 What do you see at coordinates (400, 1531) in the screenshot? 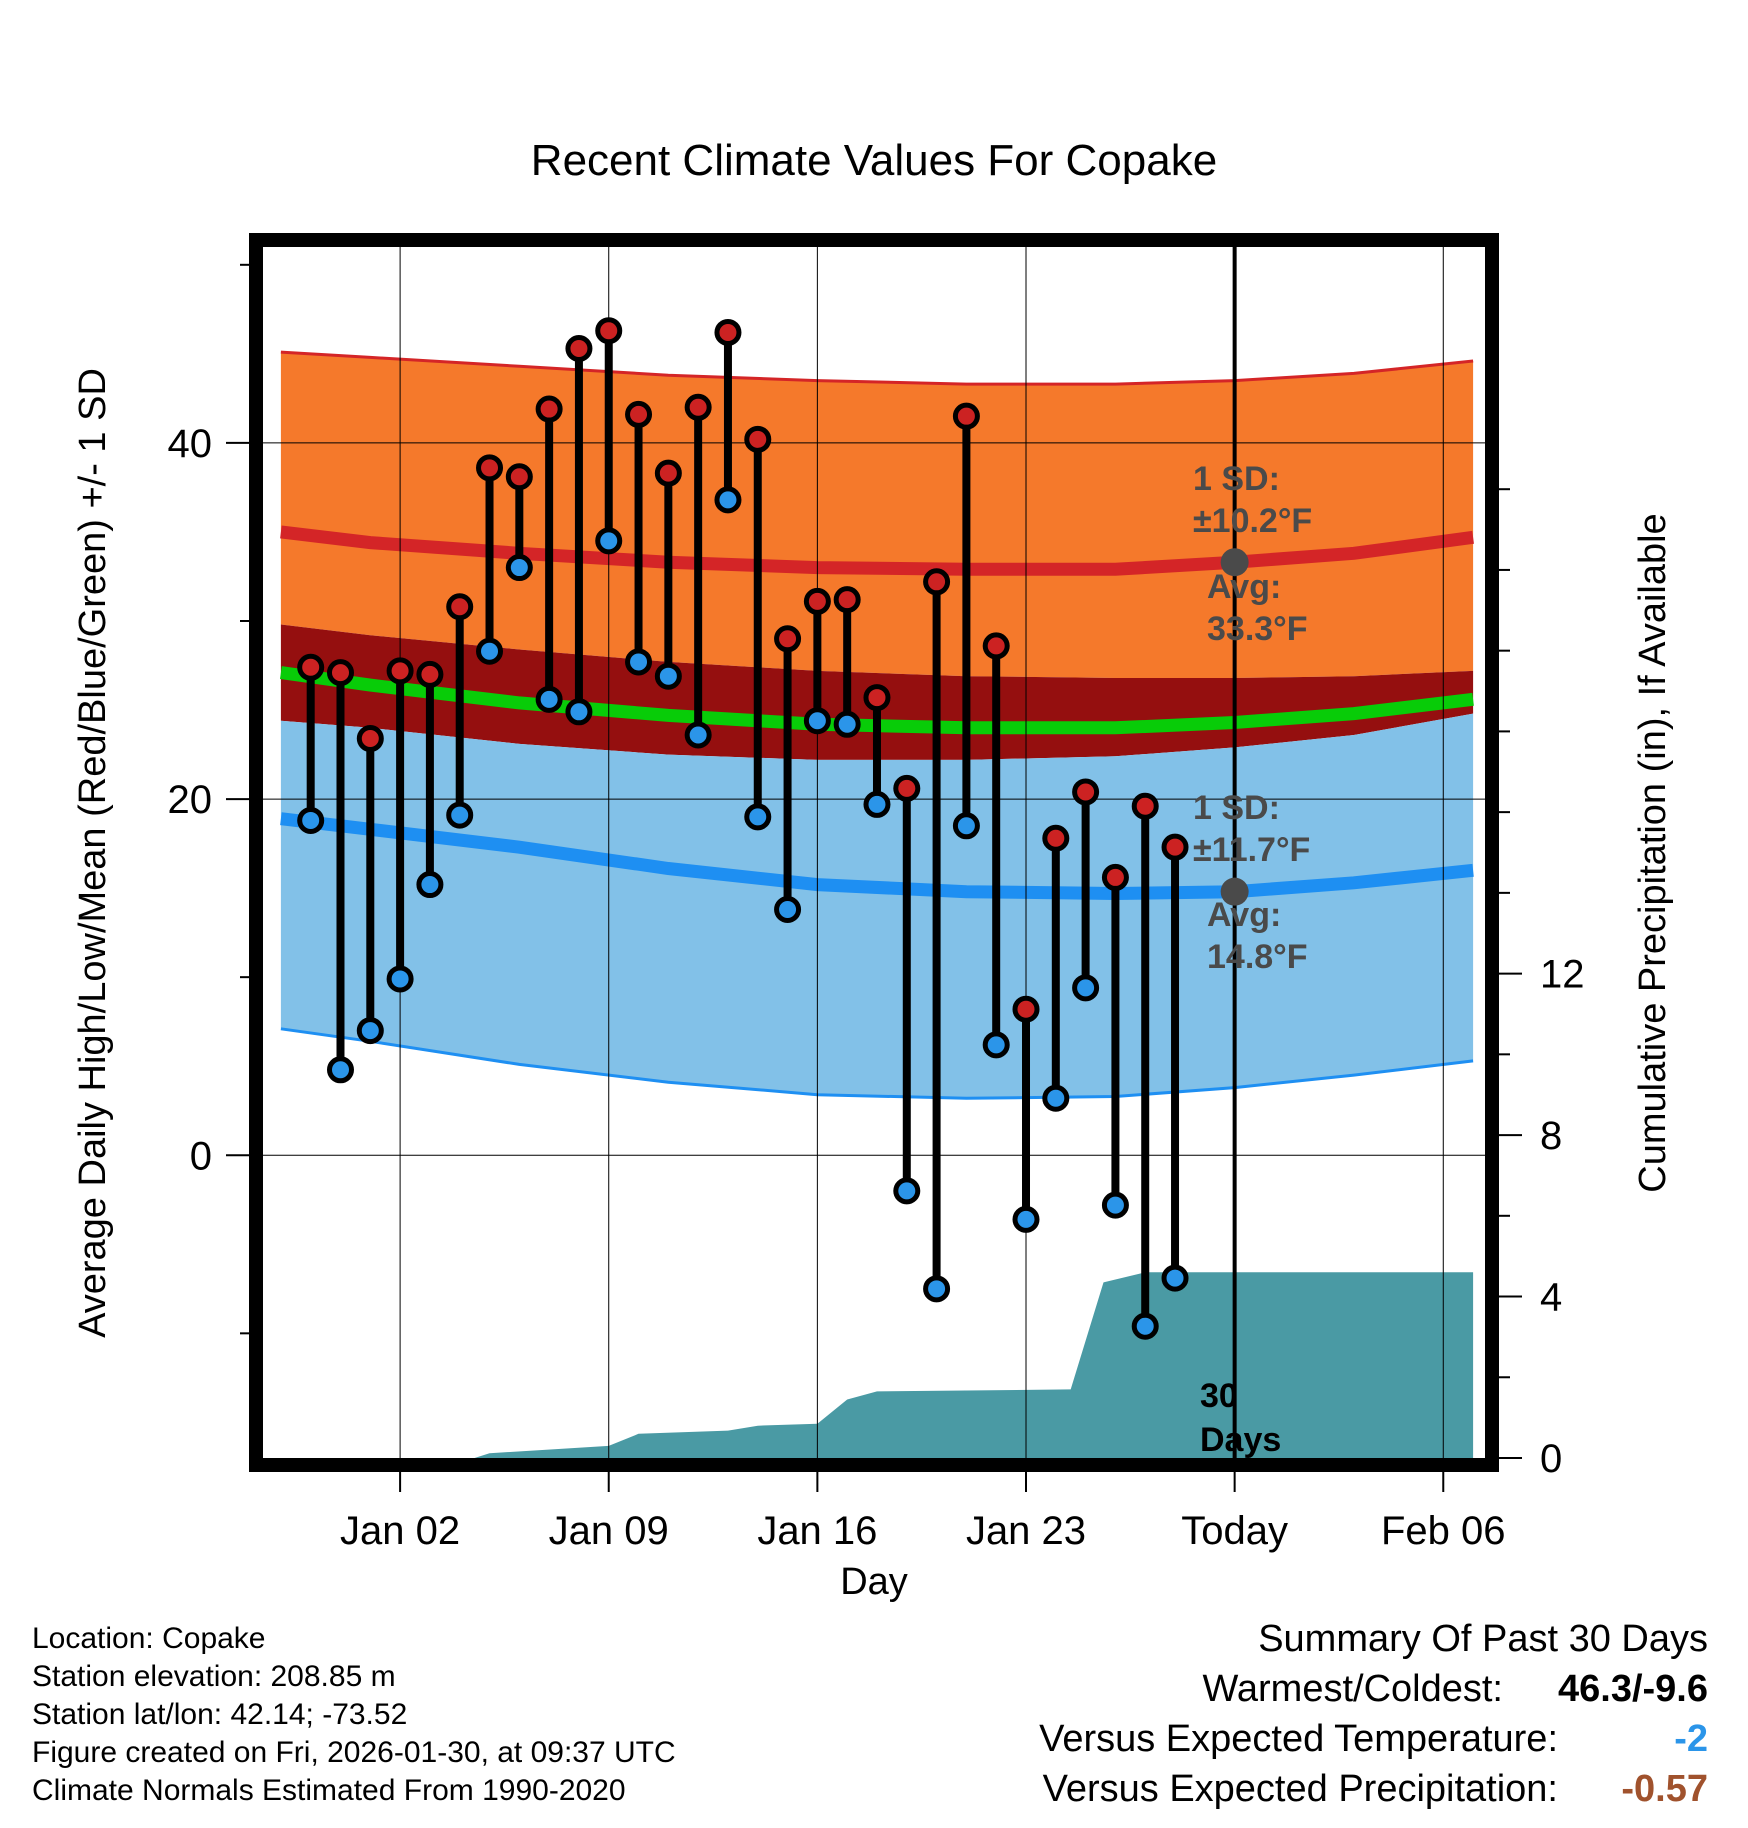
I see `x-tick-label: Jan 02` at bounding box center [400, 1531].